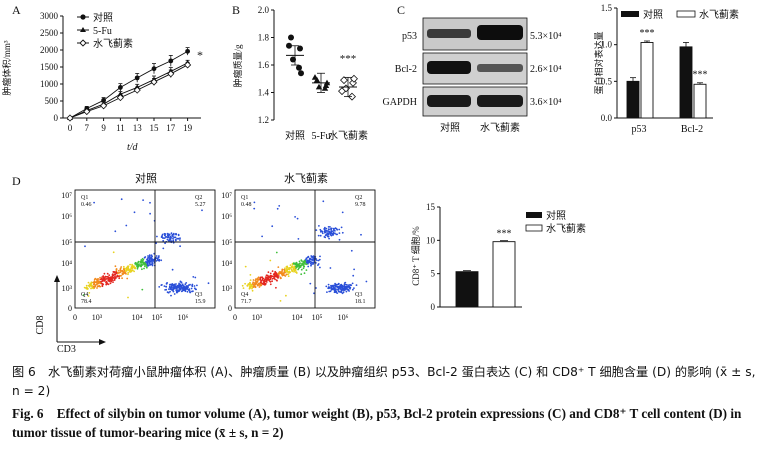  What do you see at coordinates (295, 80) in the screenshot?
I see `panel-b: B 肿瘤质量/g 1.2 1.4 1.6 1.8 2.0 对照 5-Fu 水飞蓟素 ***` at bounding box center [295, 80].